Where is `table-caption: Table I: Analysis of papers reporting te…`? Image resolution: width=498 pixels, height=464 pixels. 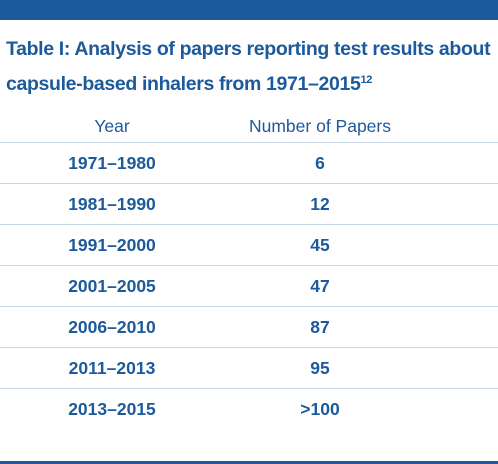 table-caption: Table I: Analysis of papers reporting te… is located at coordinates (250, 67).